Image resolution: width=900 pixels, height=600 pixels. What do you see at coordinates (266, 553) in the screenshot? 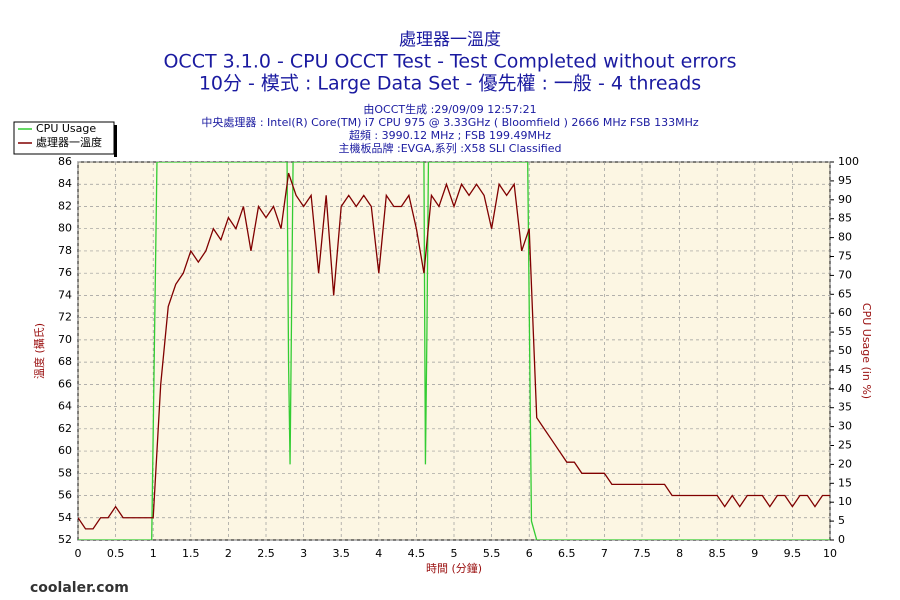
I see `x-tick-label: 2.5` at bounding box center [266, 553].